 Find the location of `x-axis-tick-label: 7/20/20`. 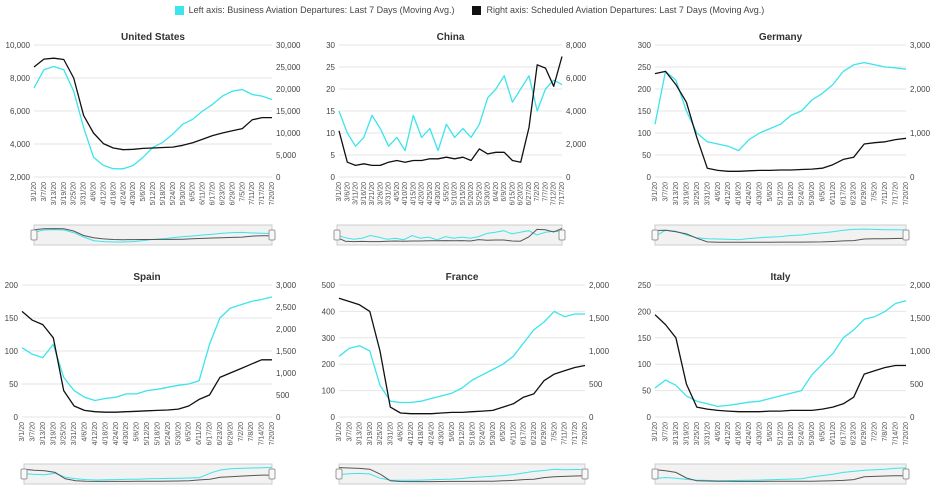

x-axis-tick-label: 7/20/20 is located at coordinates (272, 433).